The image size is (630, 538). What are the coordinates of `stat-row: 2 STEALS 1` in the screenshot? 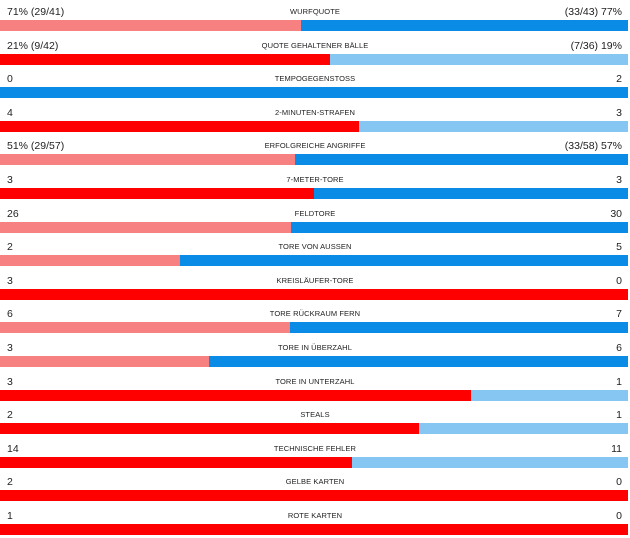 It's located at (315, 422).